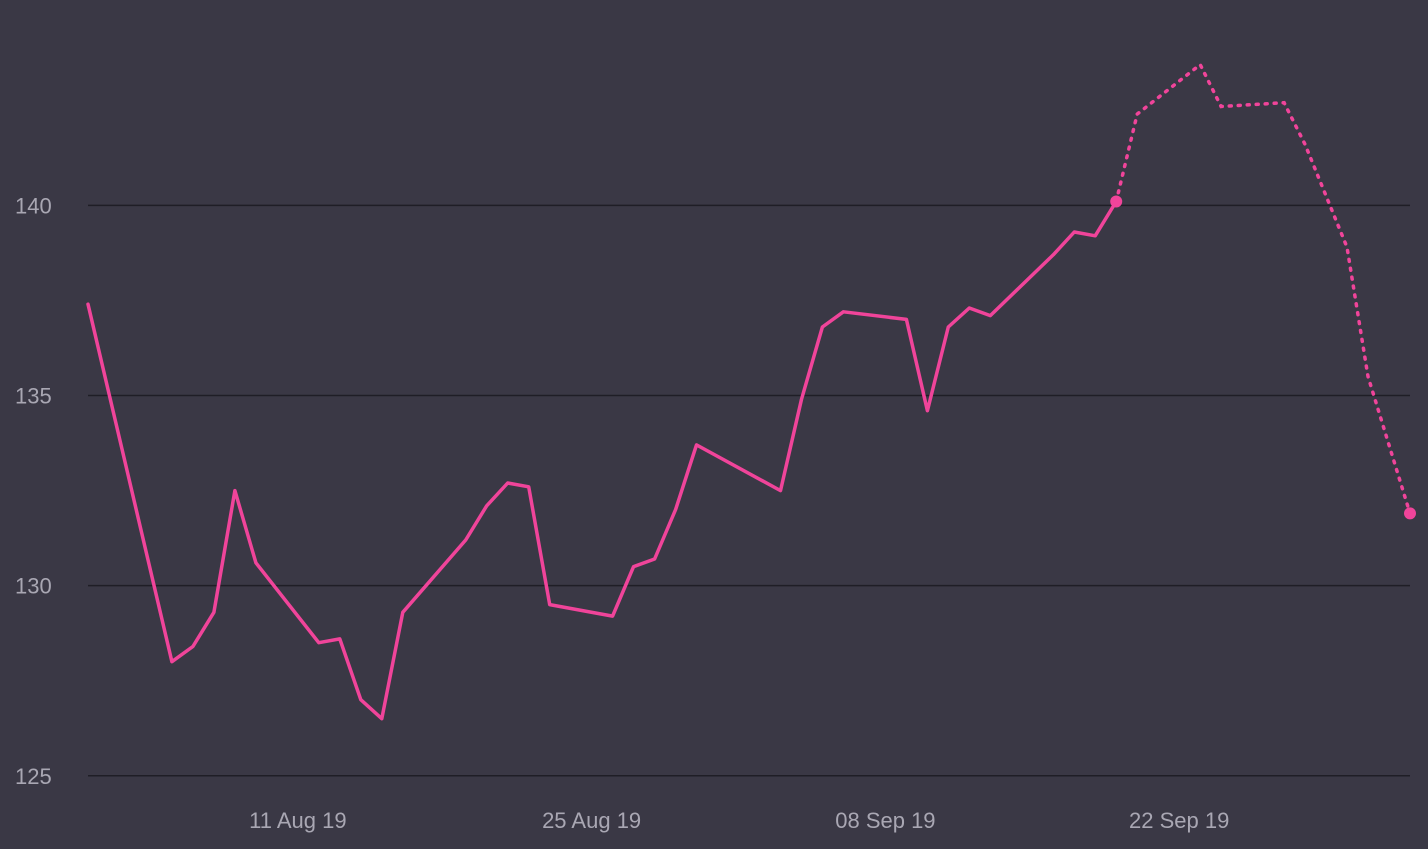 This screenshot has height=849, width=1428. I want to click on x-tick-label-0: 11 Aug 19, so click(297, 820).